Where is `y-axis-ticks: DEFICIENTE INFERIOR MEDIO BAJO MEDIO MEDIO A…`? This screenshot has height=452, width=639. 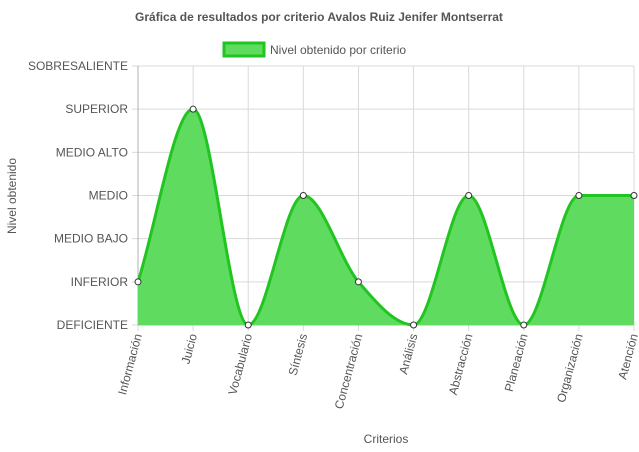 y-axis-ticks: DEFICIENTE INFERIOR MEDIO BAJO MEDIO MEDIO A… is located at coordinates (78, 195).